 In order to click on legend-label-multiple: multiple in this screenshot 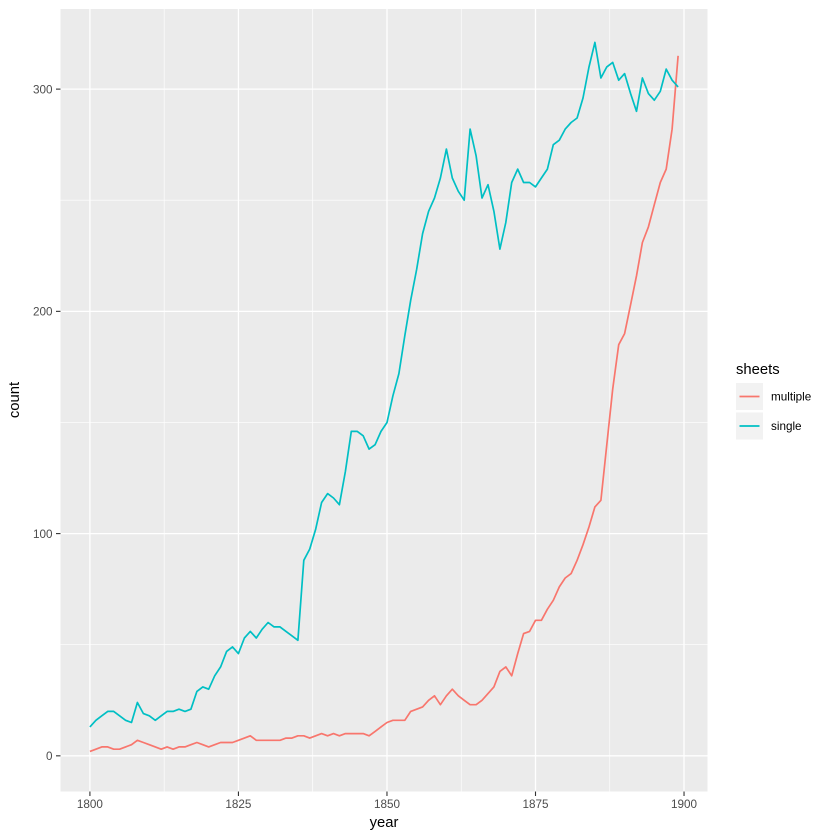, I will do `click(791, 397)`.